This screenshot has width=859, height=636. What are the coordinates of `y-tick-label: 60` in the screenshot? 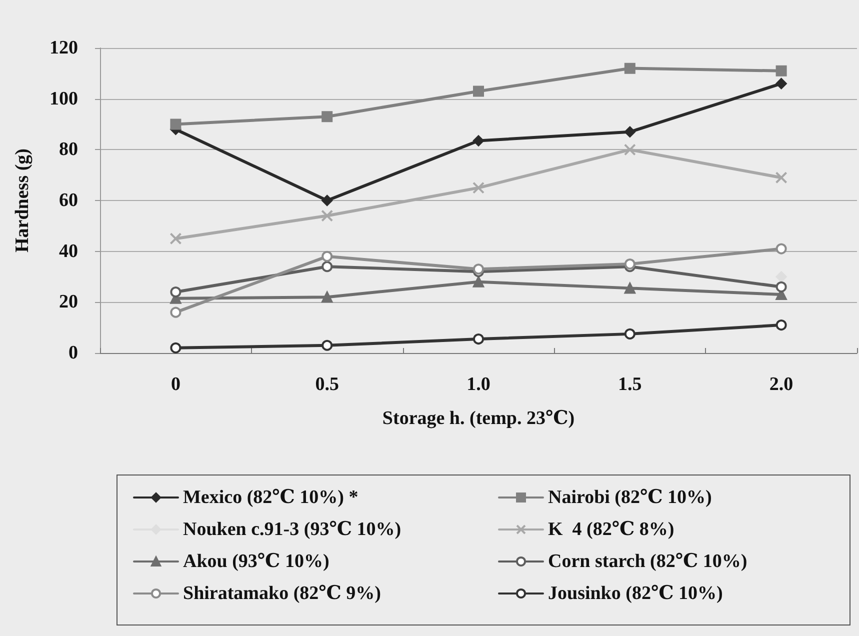 It's located at (68, 200).